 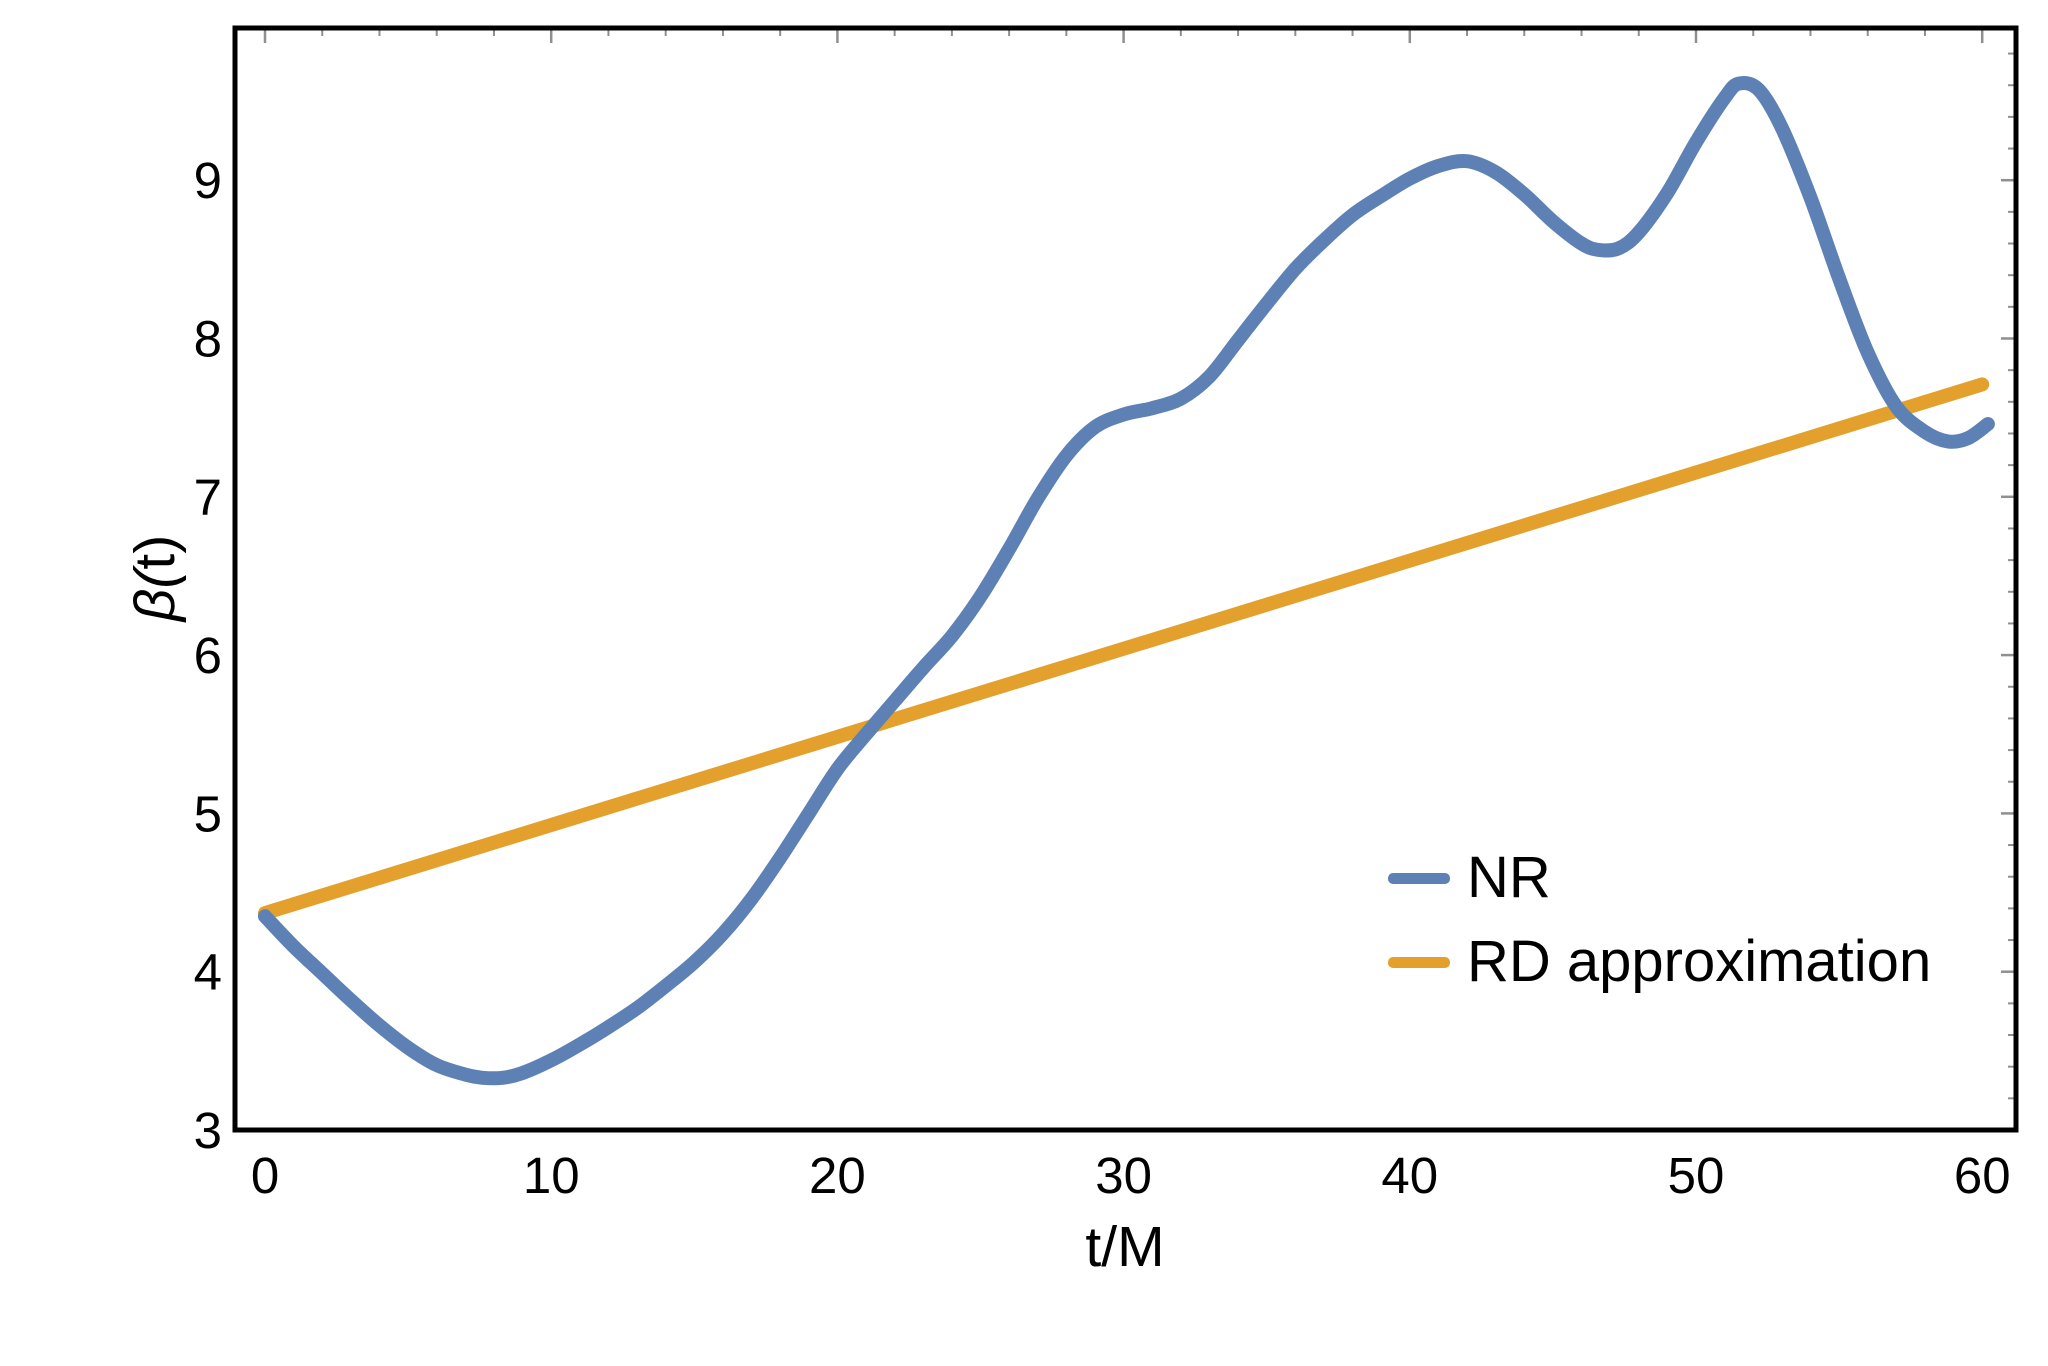 I want to click on x-tick-label: 40, so click(x=1409, y=1175).